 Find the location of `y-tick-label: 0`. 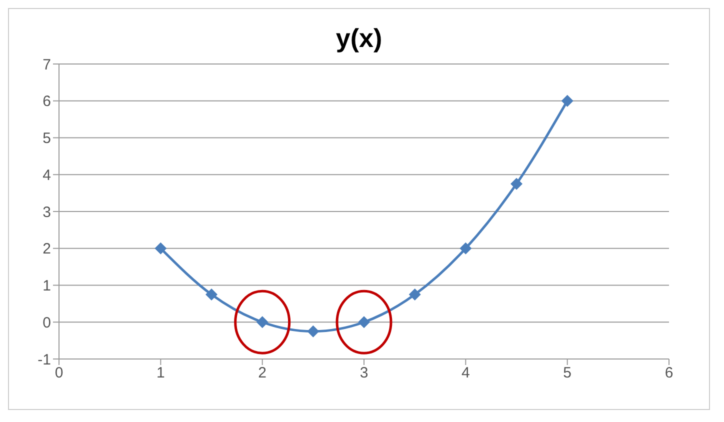

y-tick-label: 0 is located at coordinates (46, 323).